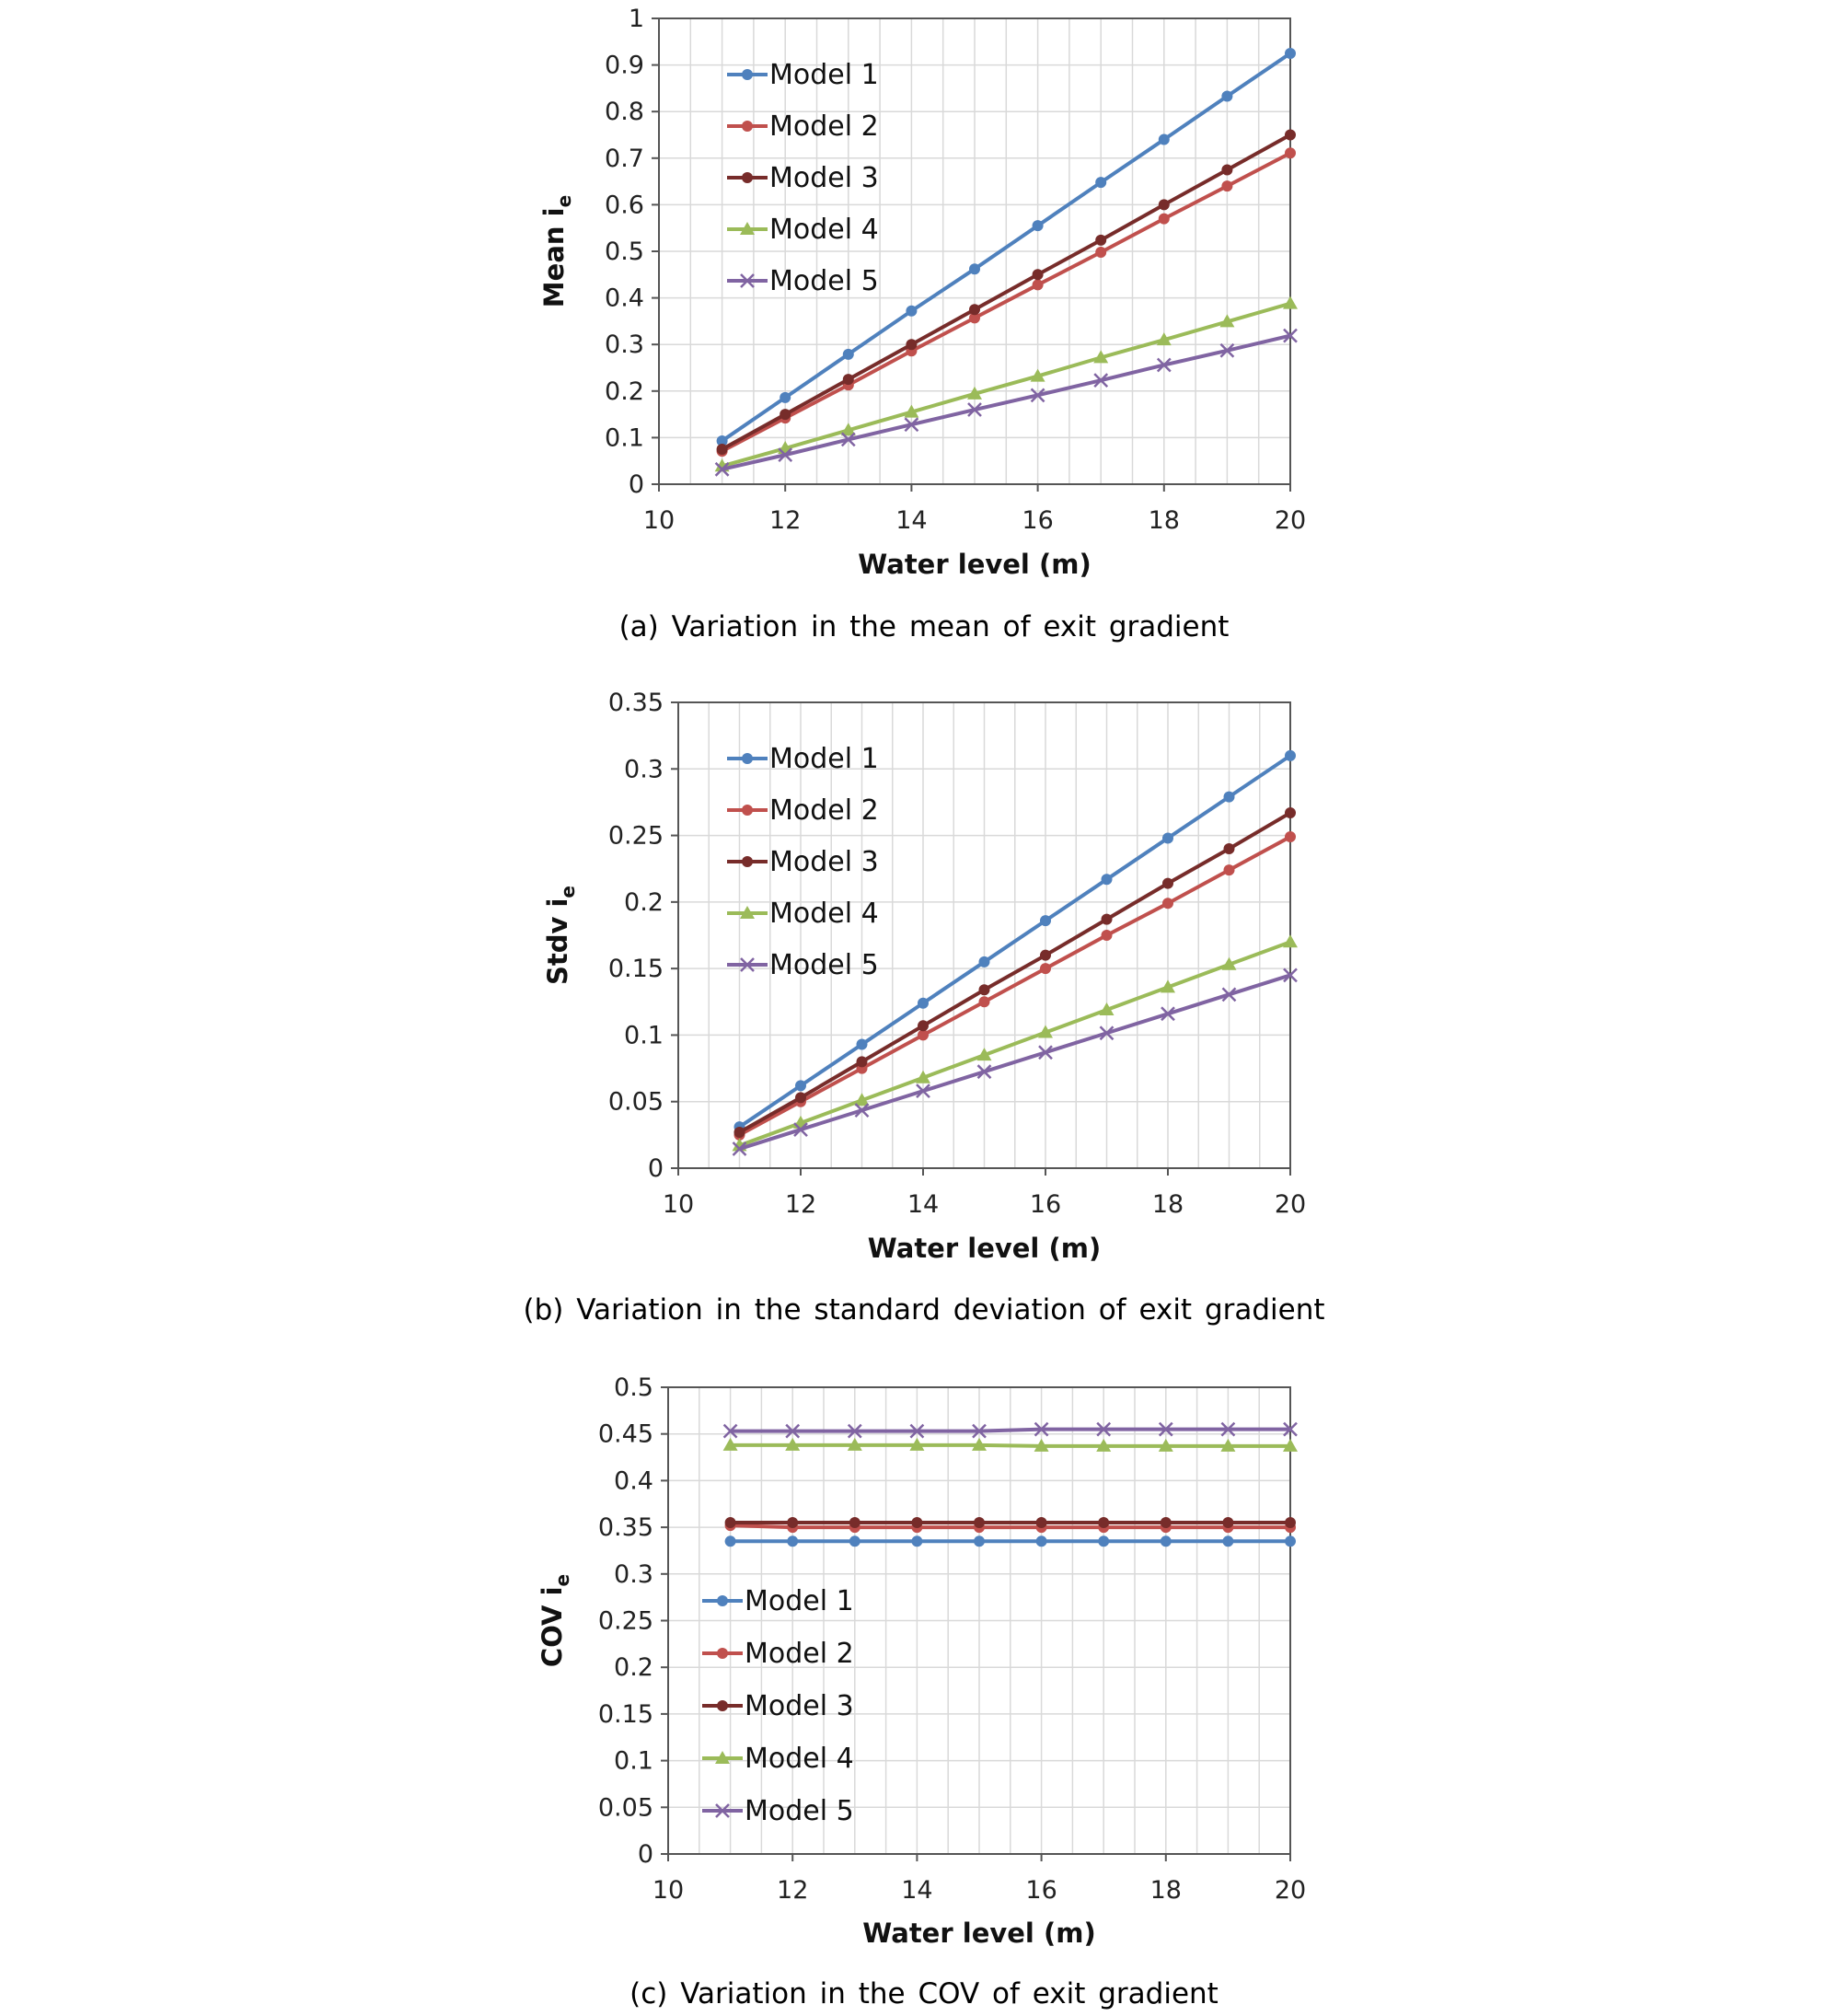  Describe the element at coordinates (792, 1890) in the screenshot. I see `x-tick-label: 12` at that location.